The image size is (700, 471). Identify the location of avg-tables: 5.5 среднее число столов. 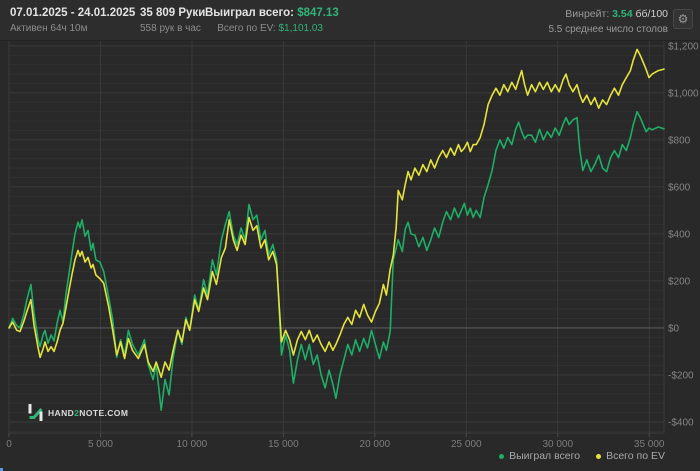
(608, 29).